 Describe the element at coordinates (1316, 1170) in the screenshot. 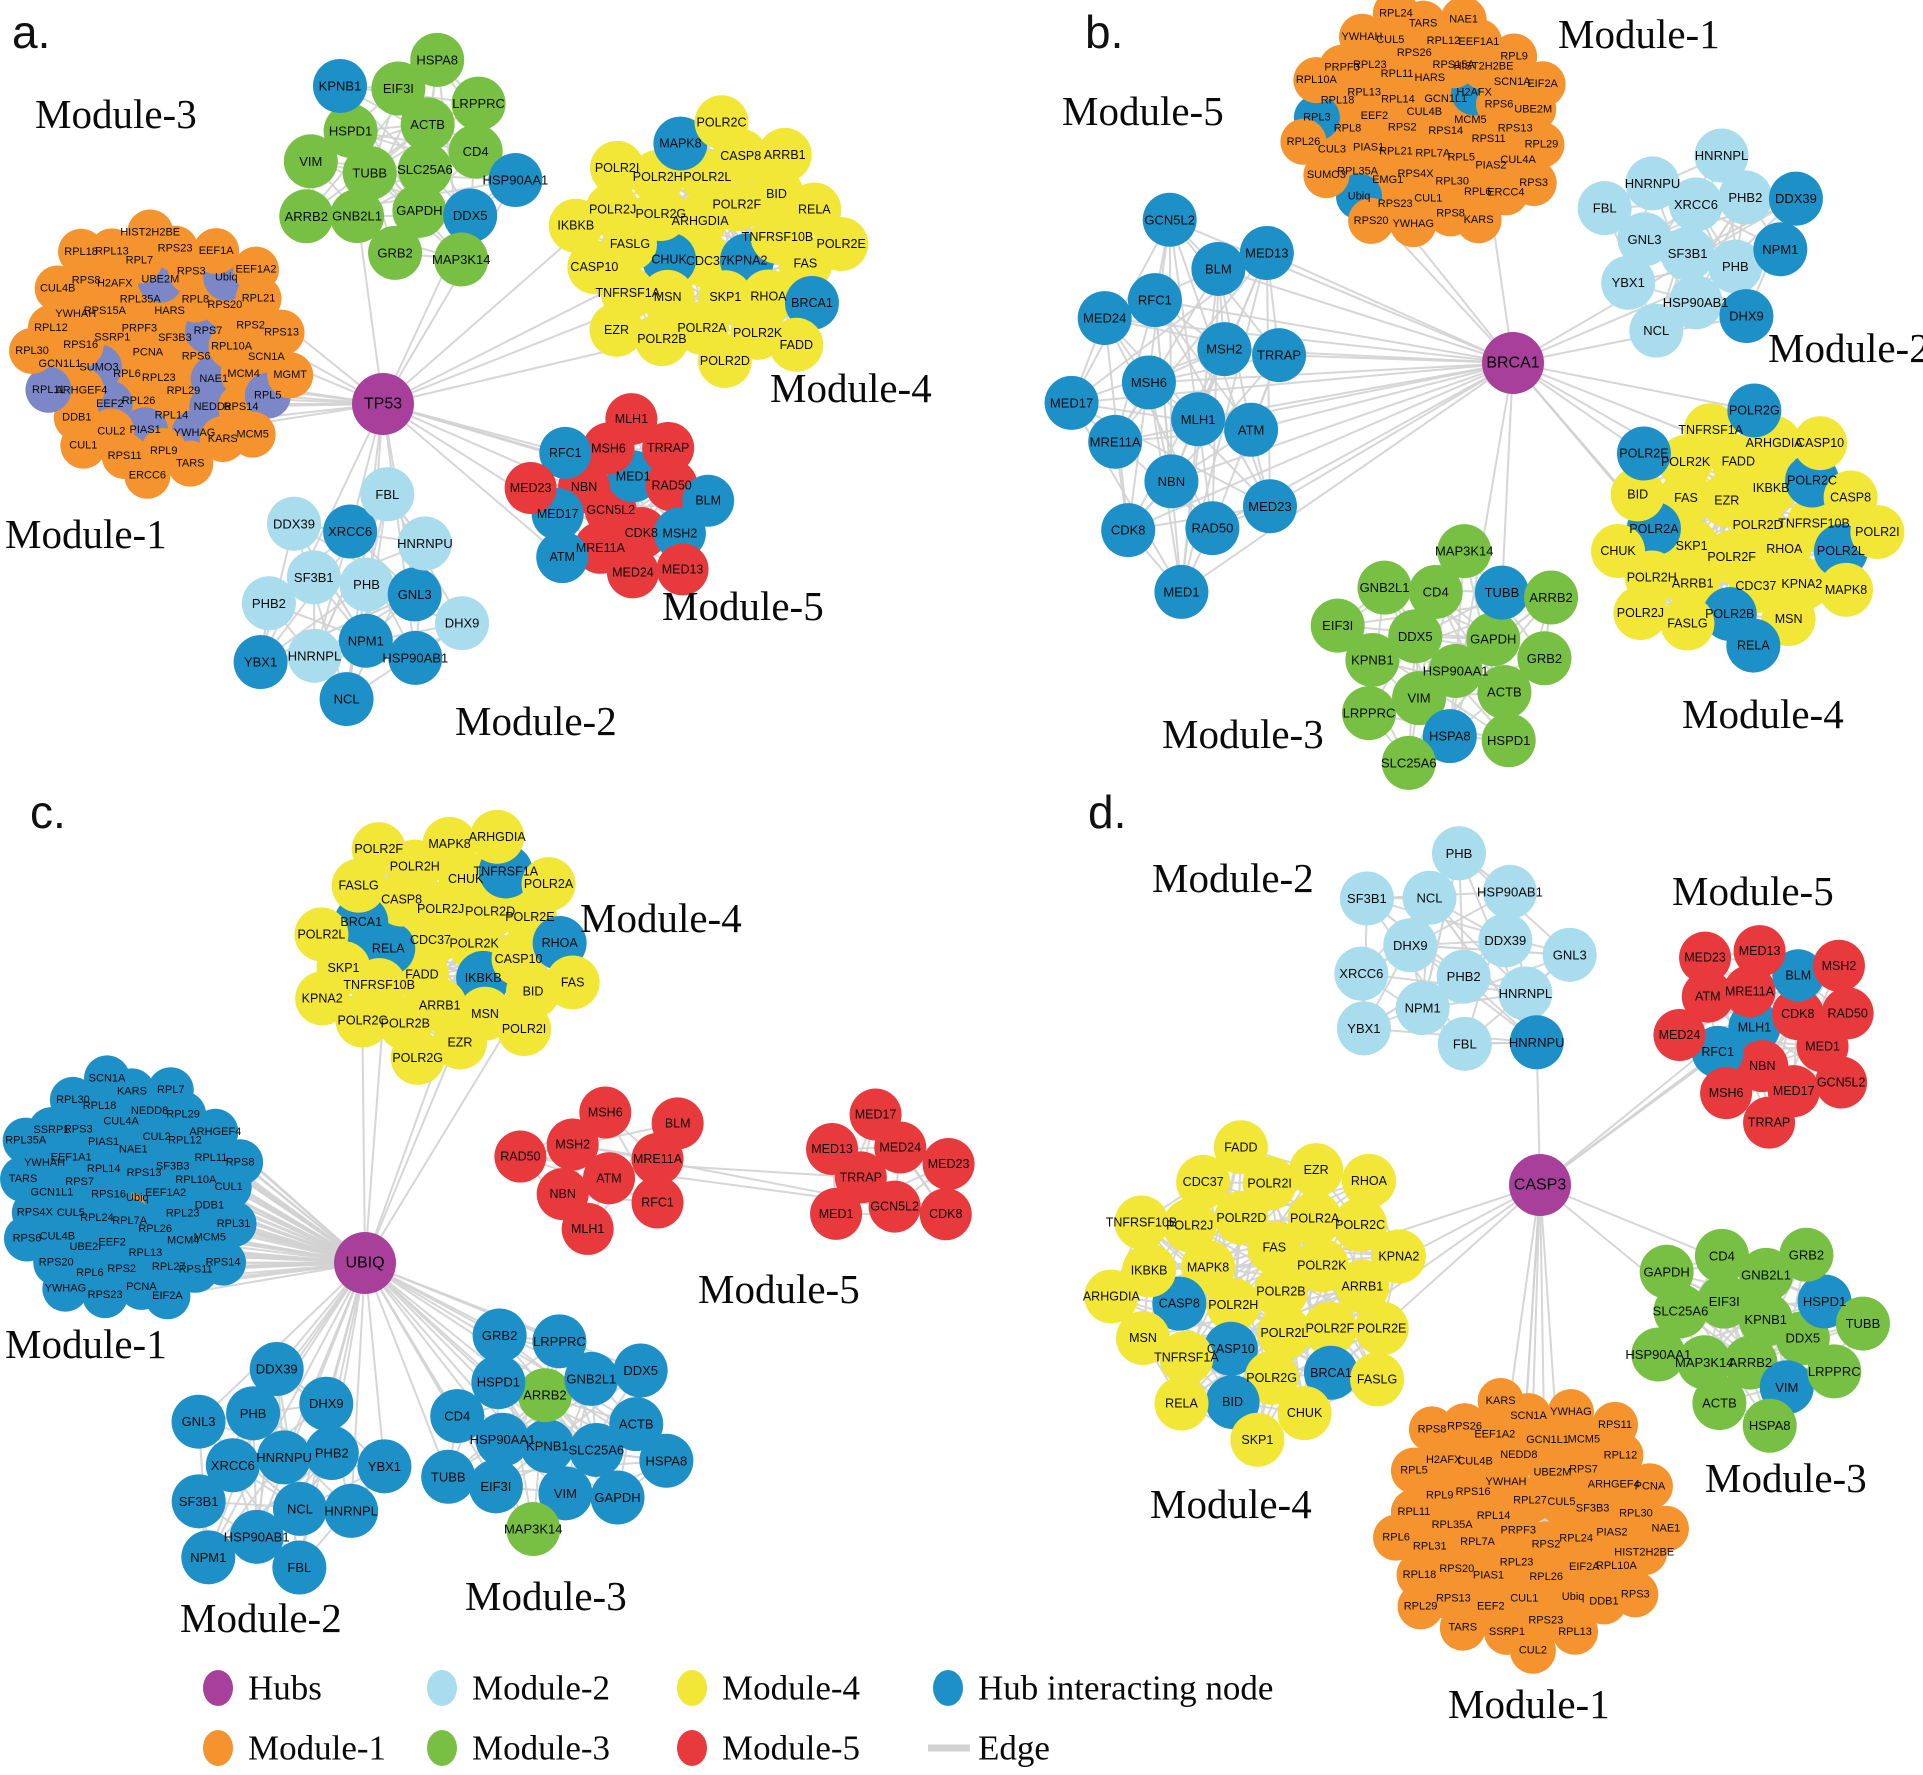

I see `node-ezr` at that location.